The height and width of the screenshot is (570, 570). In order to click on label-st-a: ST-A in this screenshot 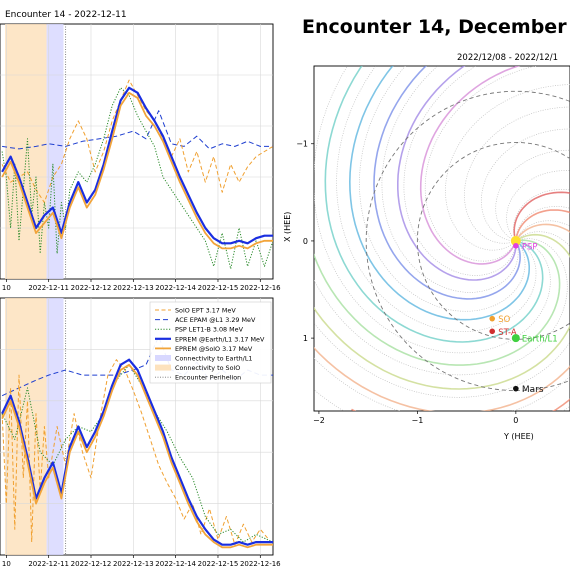, I will do `click(507, 333)`.